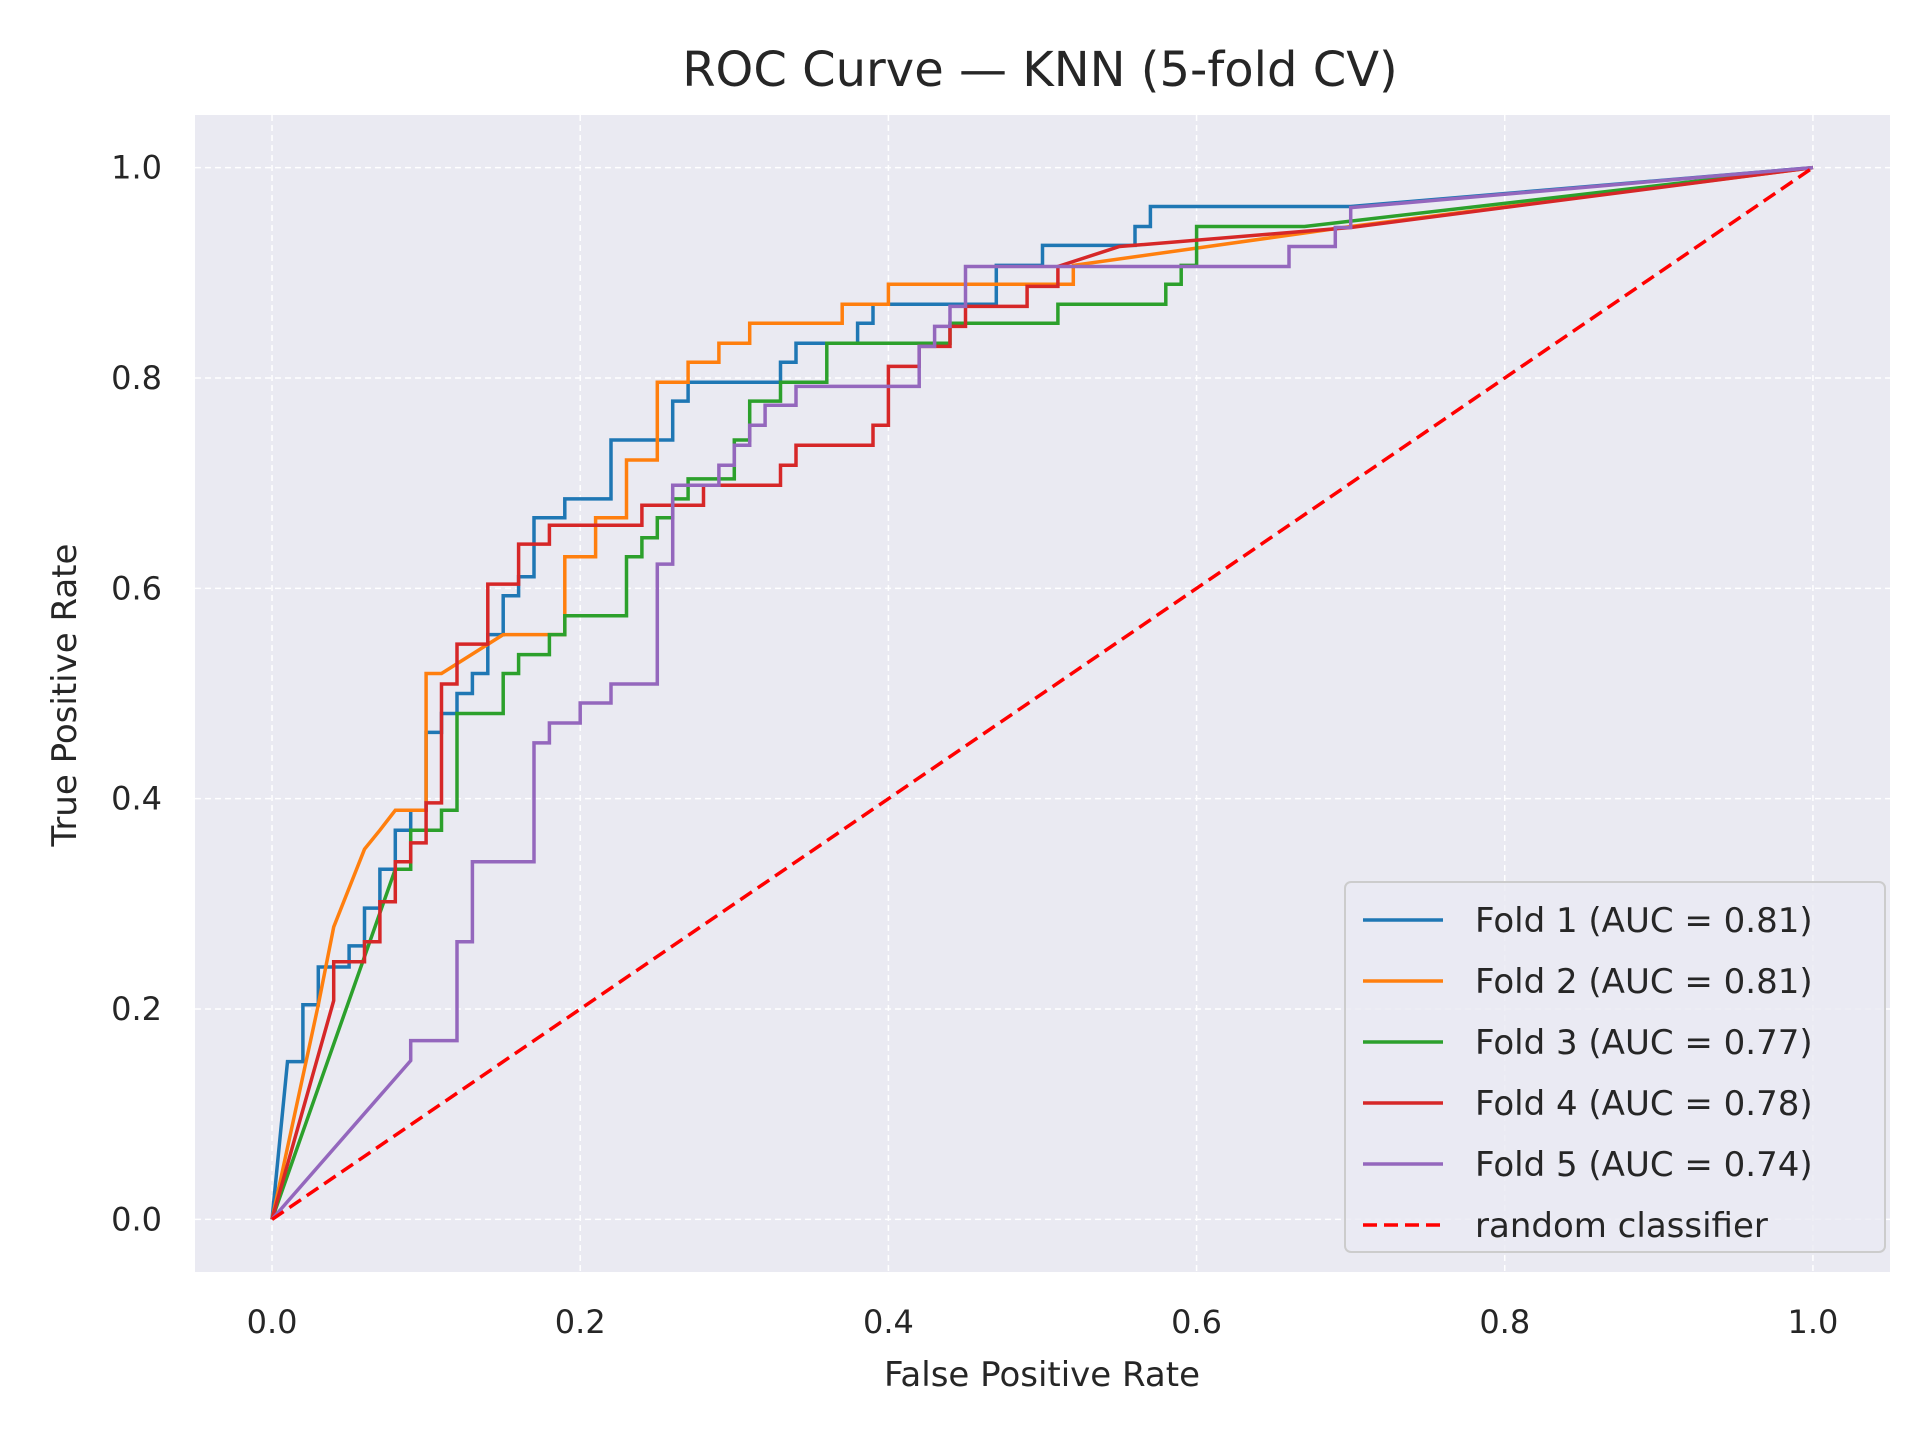  Describe the element at coordinates (1504, 1322) in the screenshot. I see `x-tick-label: 0.8` at that location.